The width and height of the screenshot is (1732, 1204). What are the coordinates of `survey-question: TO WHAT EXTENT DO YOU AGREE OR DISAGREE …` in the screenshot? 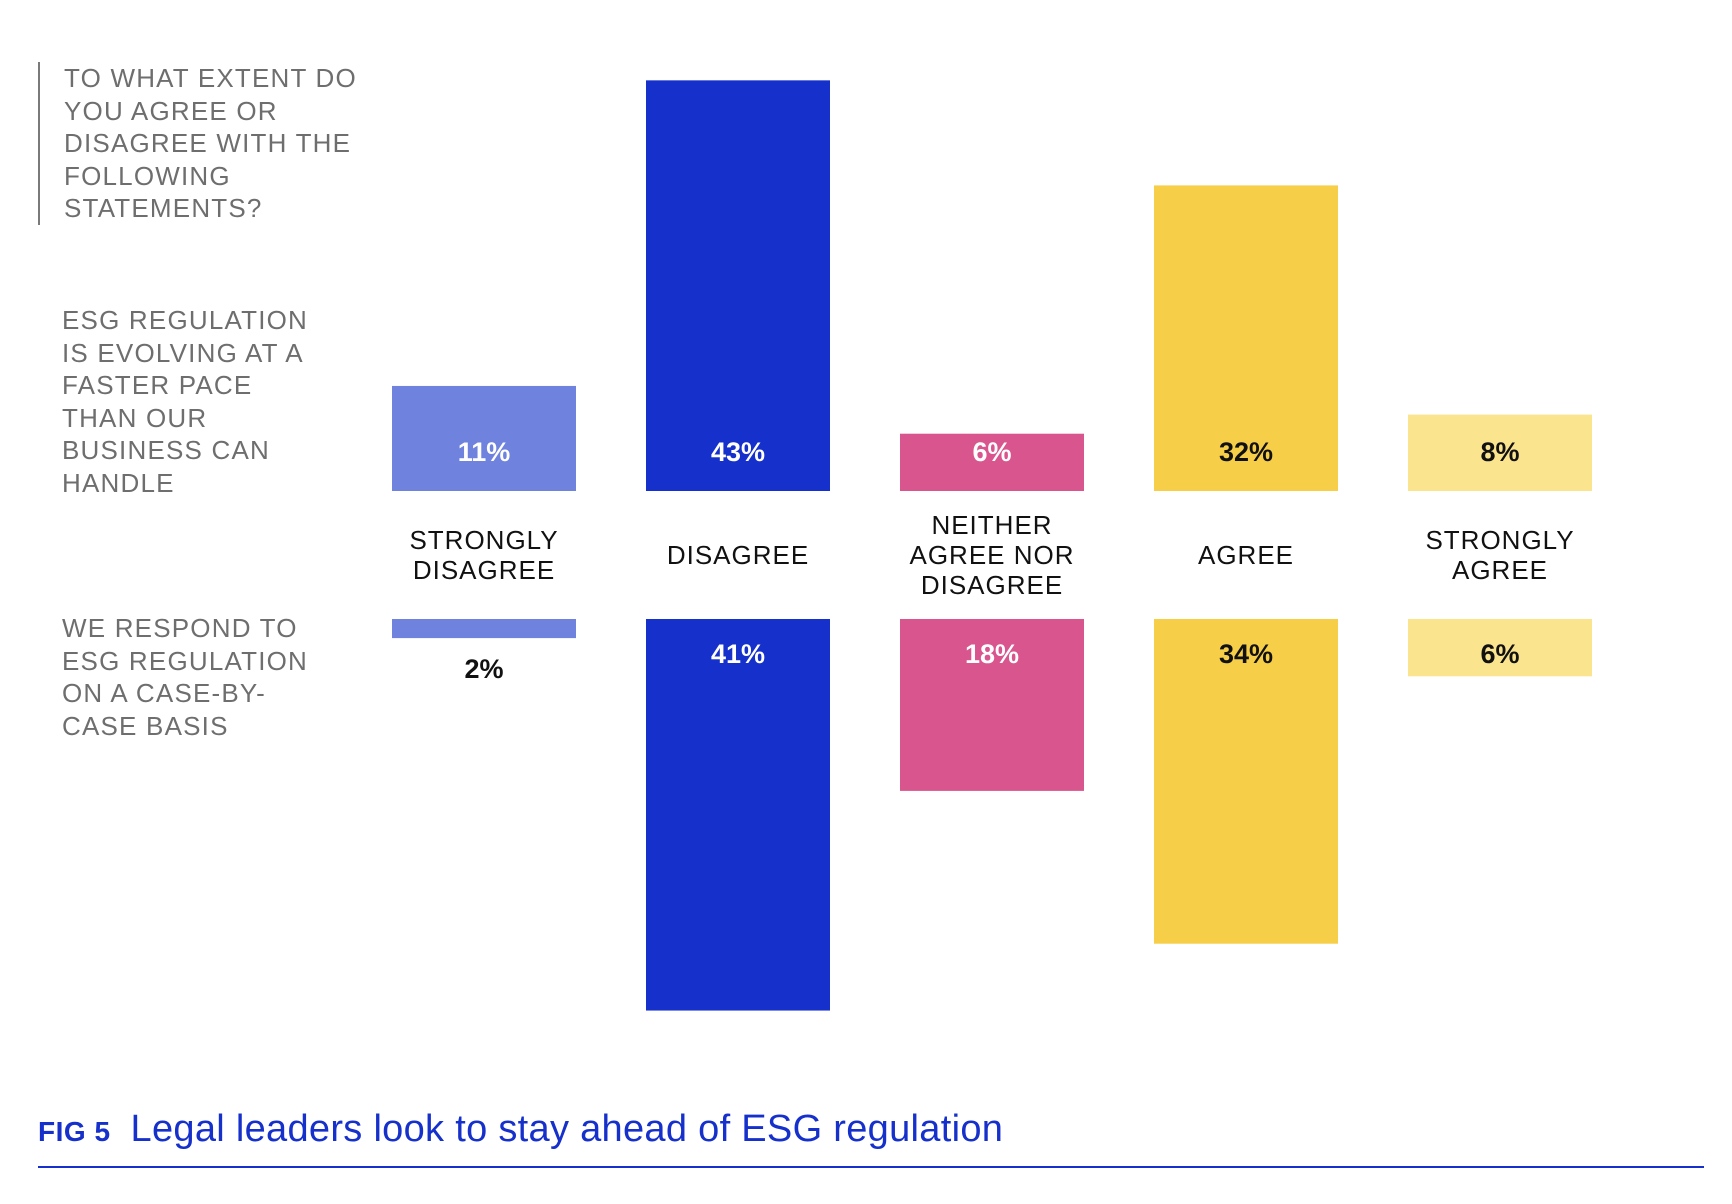 It's located at (221, 143).